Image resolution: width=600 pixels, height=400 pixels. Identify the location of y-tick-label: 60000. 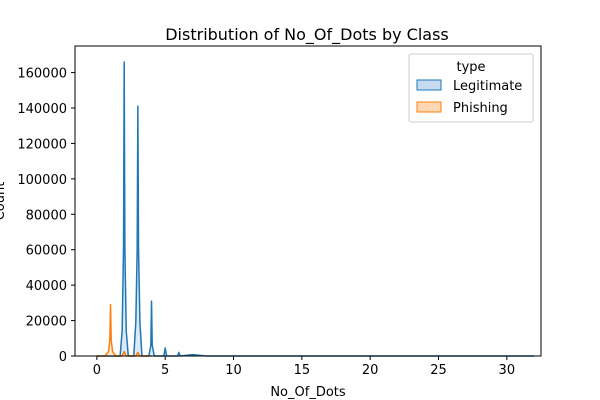
(46, 251).